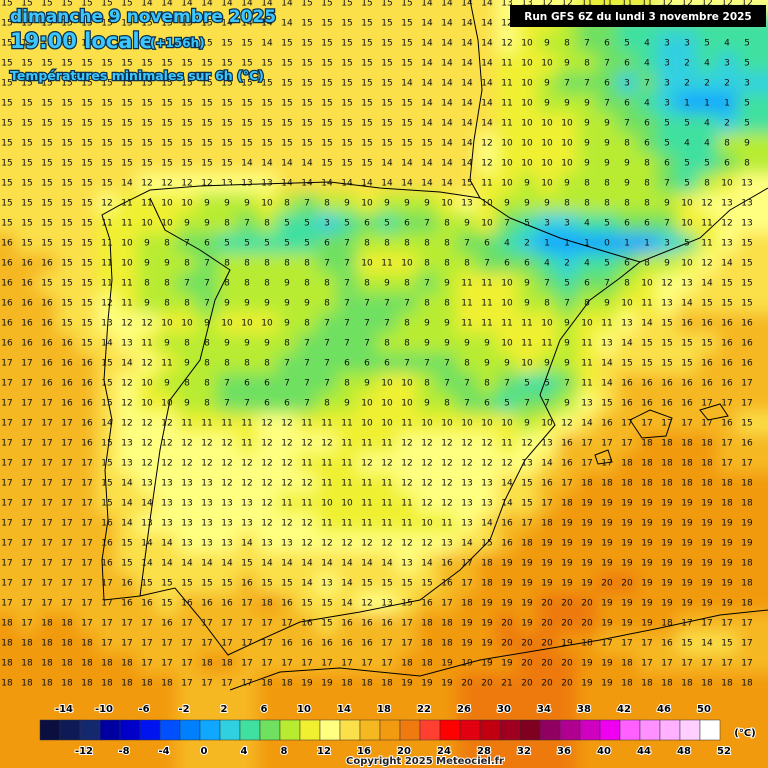  I want to click on value-label: 13, so click(226, 524).